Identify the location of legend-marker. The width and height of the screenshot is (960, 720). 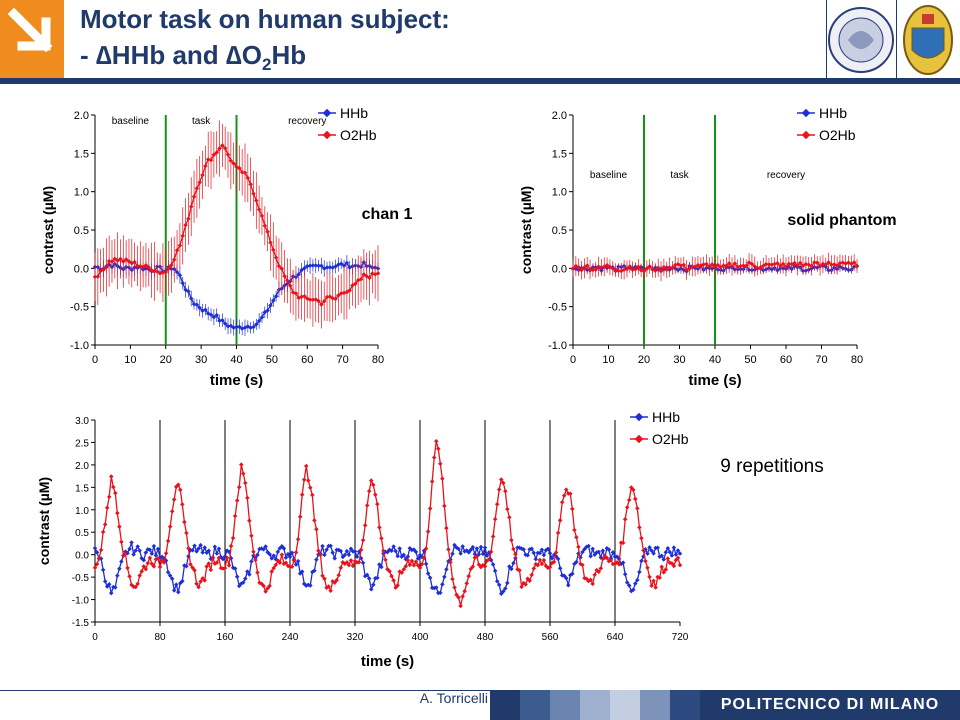
(806, 113).